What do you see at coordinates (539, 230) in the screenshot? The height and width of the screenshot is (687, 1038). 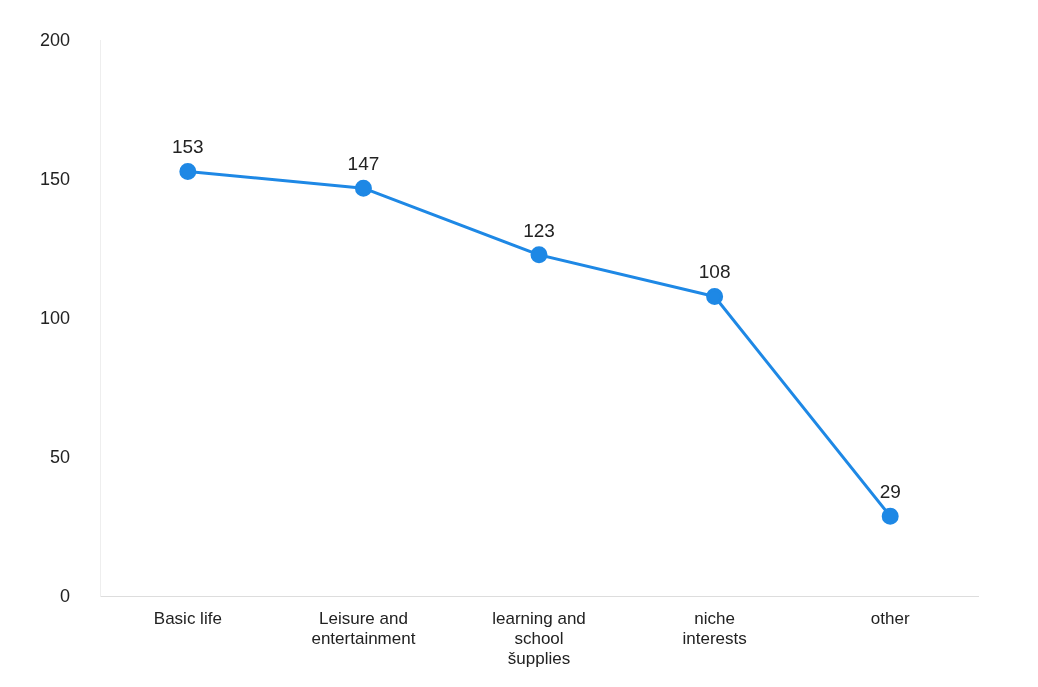 I see `data-label: 123` at bounding box center [539, 230].